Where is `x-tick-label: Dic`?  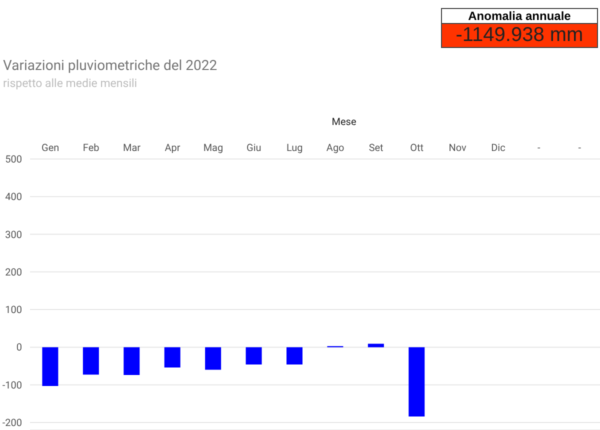 x-tick-label: Dic is located at coordinates (498, 148).